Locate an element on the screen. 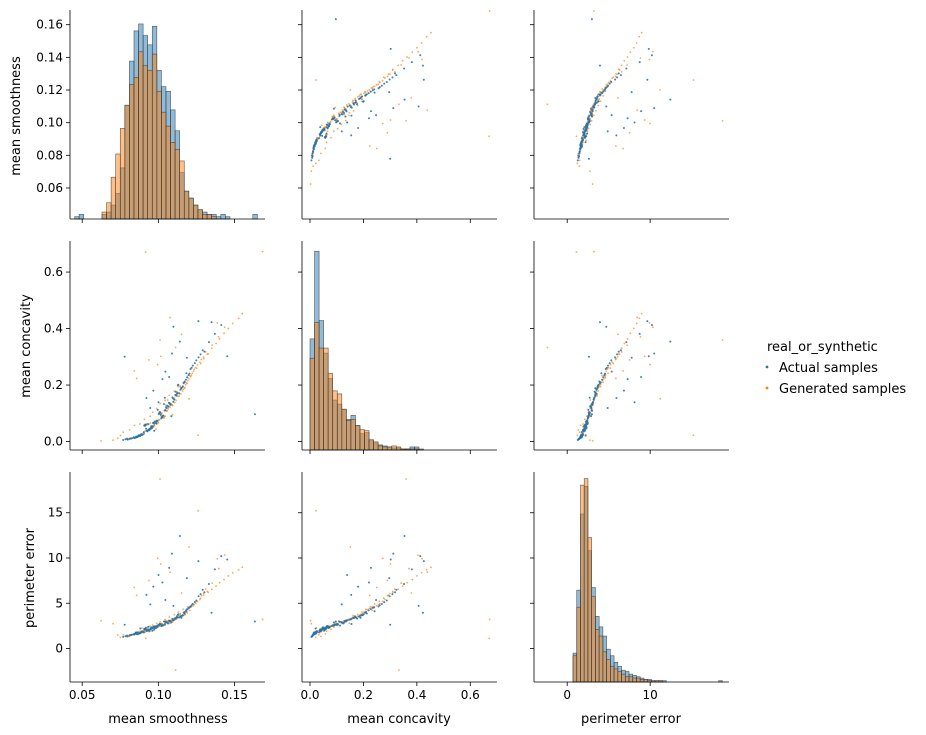  panel-2-1: 0.0 0.2 0.4 0.6 is located at coordinates (397, 587).